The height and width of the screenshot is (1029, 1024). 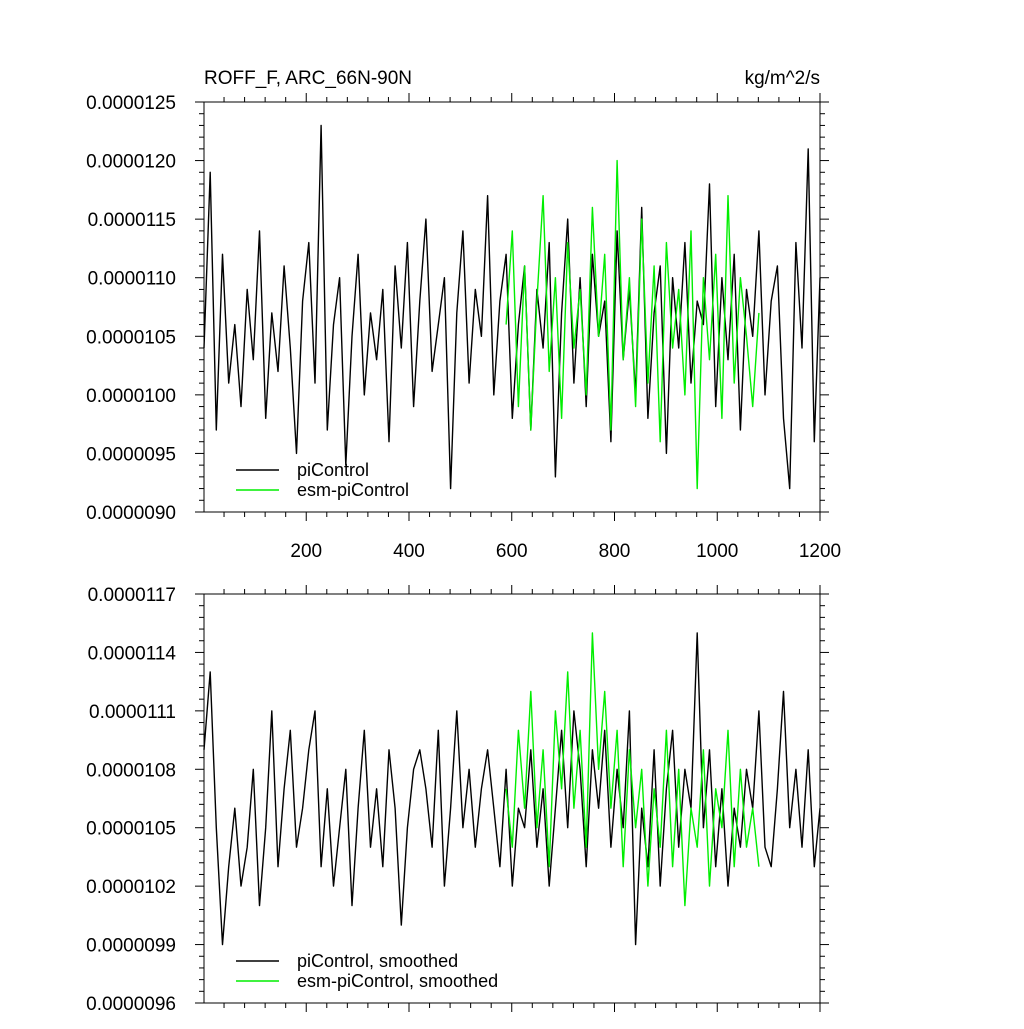 I want to click on chart-title: ROFF_F, ARC_66N-90N, so click(x=308, y=78).